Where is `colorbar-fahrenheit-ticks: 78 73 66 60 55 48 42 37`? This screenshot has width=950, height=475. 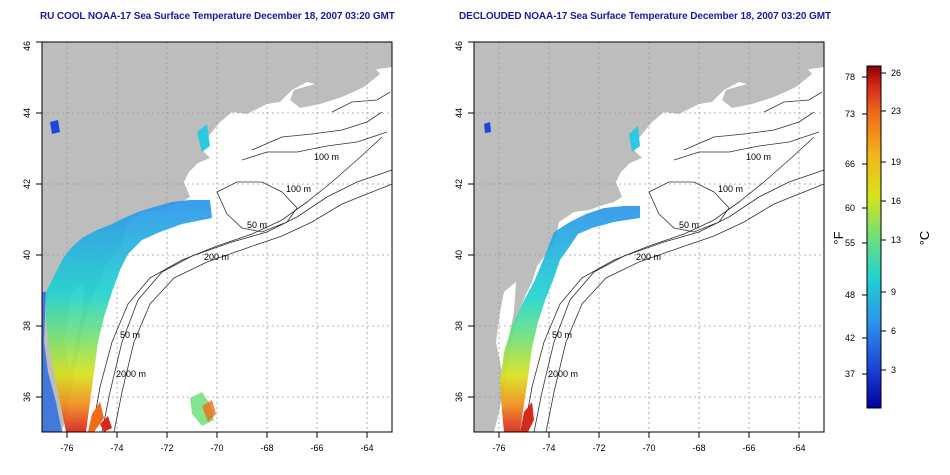 colorbar-fahrenheit-ticks: 78 73 66 60 55 48 42 37 is located at coordinates (856, 225).